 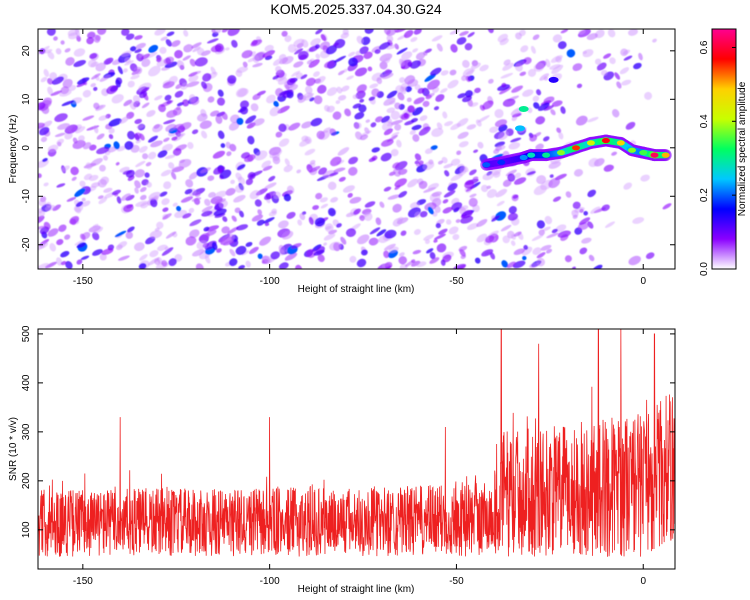 I want to click on heatmap-signal-track, so click(x=576, y=123).